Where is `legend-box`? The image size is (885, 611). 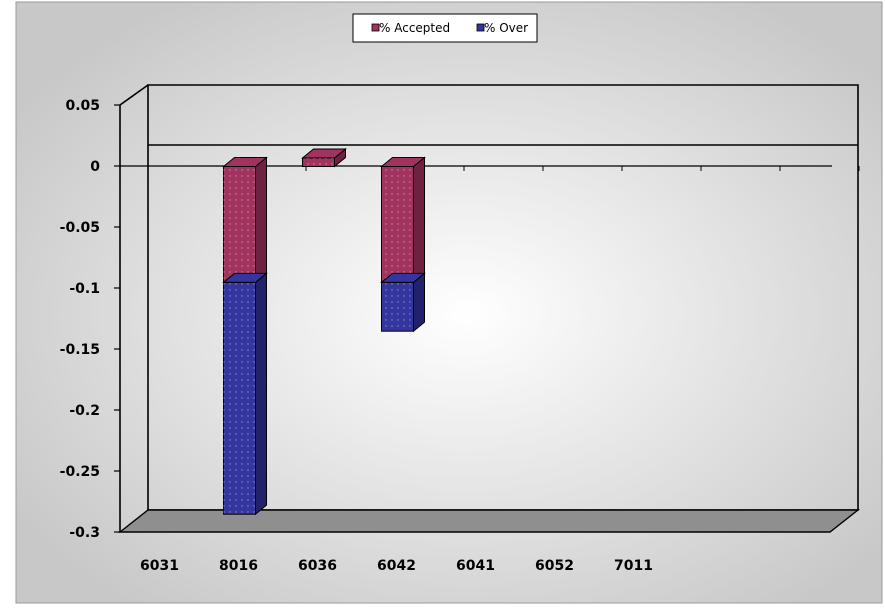
legend-box is located at coordinates (445, 28).